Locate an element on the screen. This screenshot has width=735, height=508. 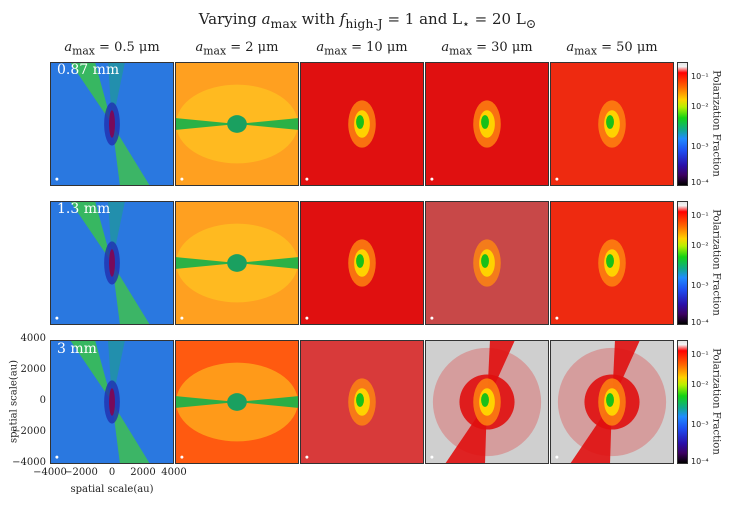
x-tick-label: −4000 is located at coordinates (50, 472).